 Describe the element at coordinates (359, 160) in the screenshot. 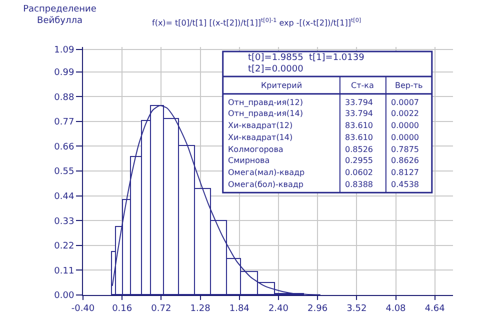

I see `annotation: 0.2955` at that location.